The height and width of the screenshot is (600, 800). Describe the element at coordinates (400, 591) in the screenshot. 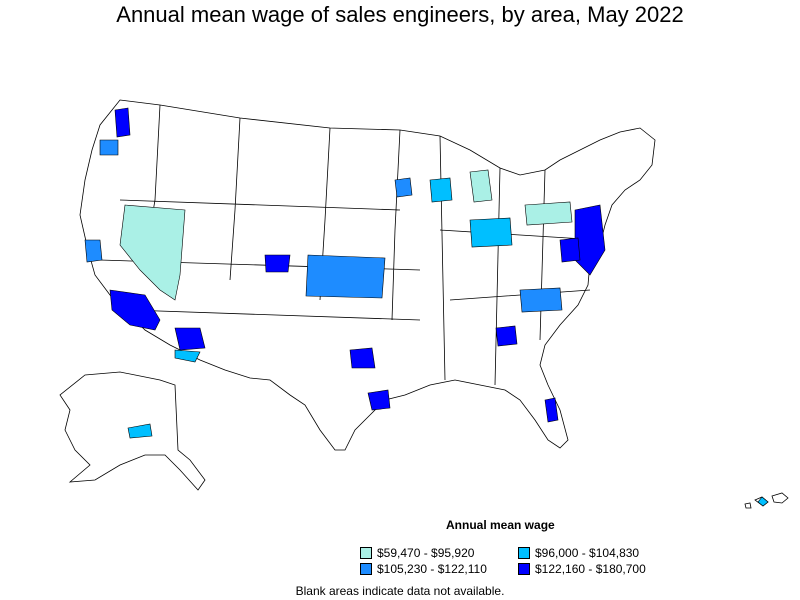

I see `footnote: Blank areas indicate data not available.` at that location.